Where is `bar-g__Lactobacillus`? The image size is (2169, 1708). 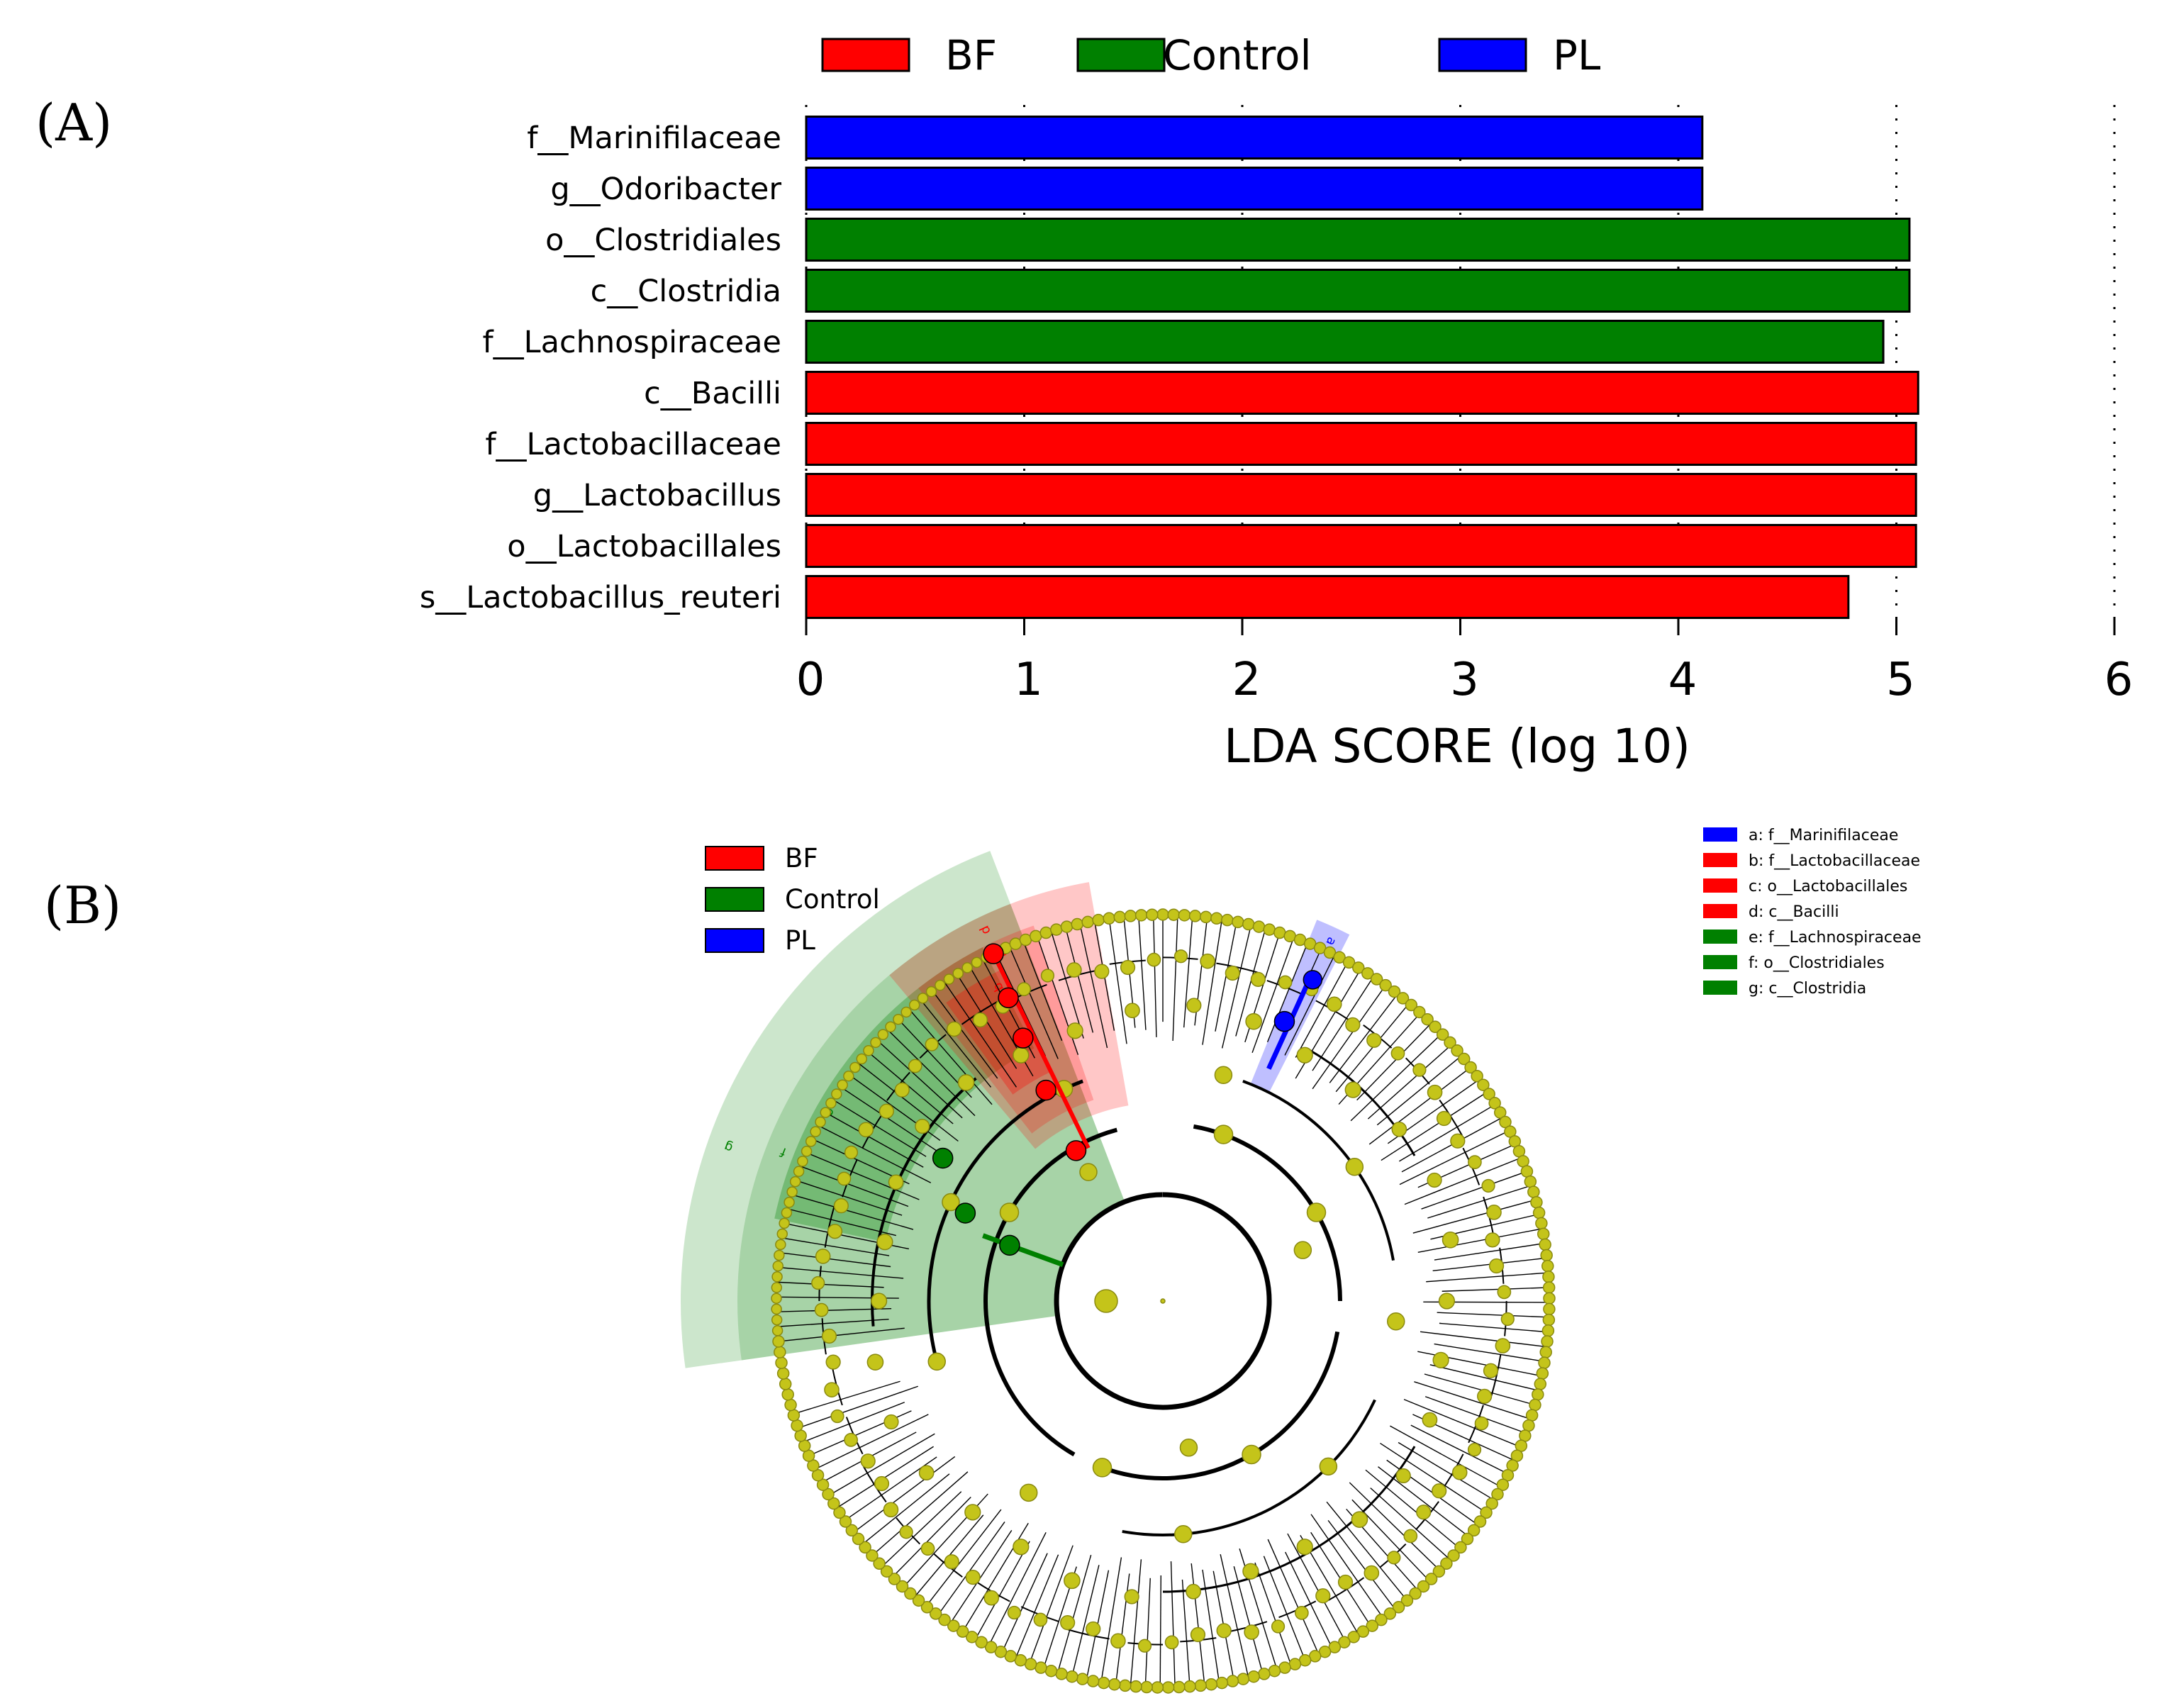 bar-g__Lactobacillus is located at coordinates (1361, 495).